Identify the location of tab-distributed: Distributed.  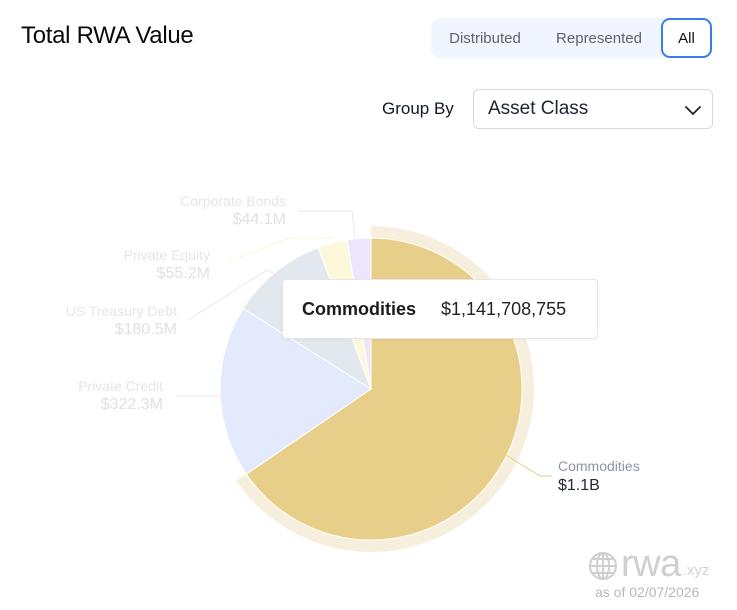
(485, 38).